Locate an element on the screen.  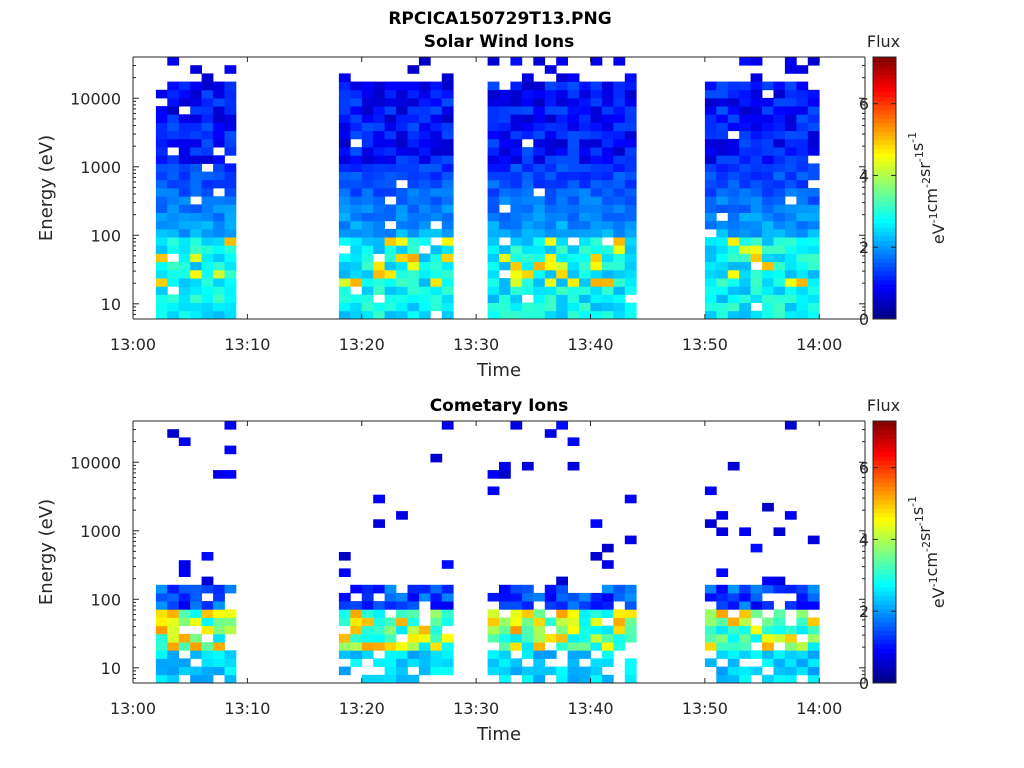
y-tick-label: 100 is located at coordinates (105, 599).